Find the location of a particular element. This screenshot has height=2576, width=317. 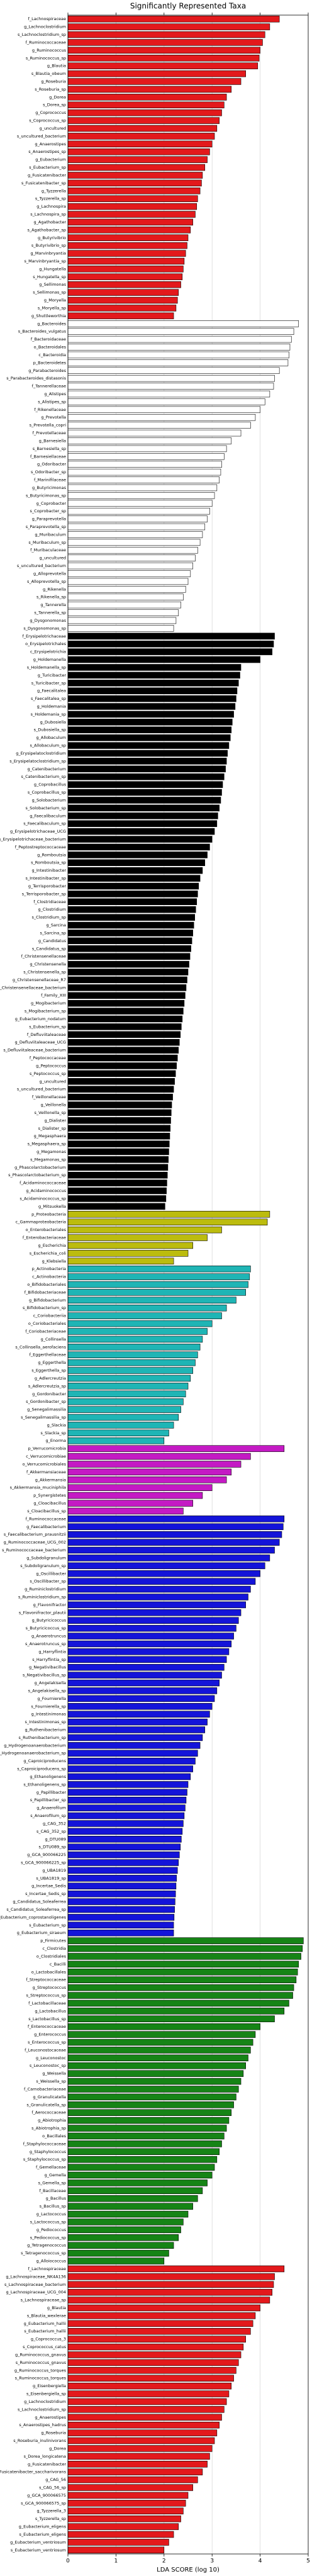

category-label: g_Coprobacillus is located at coordinates (50, 784).